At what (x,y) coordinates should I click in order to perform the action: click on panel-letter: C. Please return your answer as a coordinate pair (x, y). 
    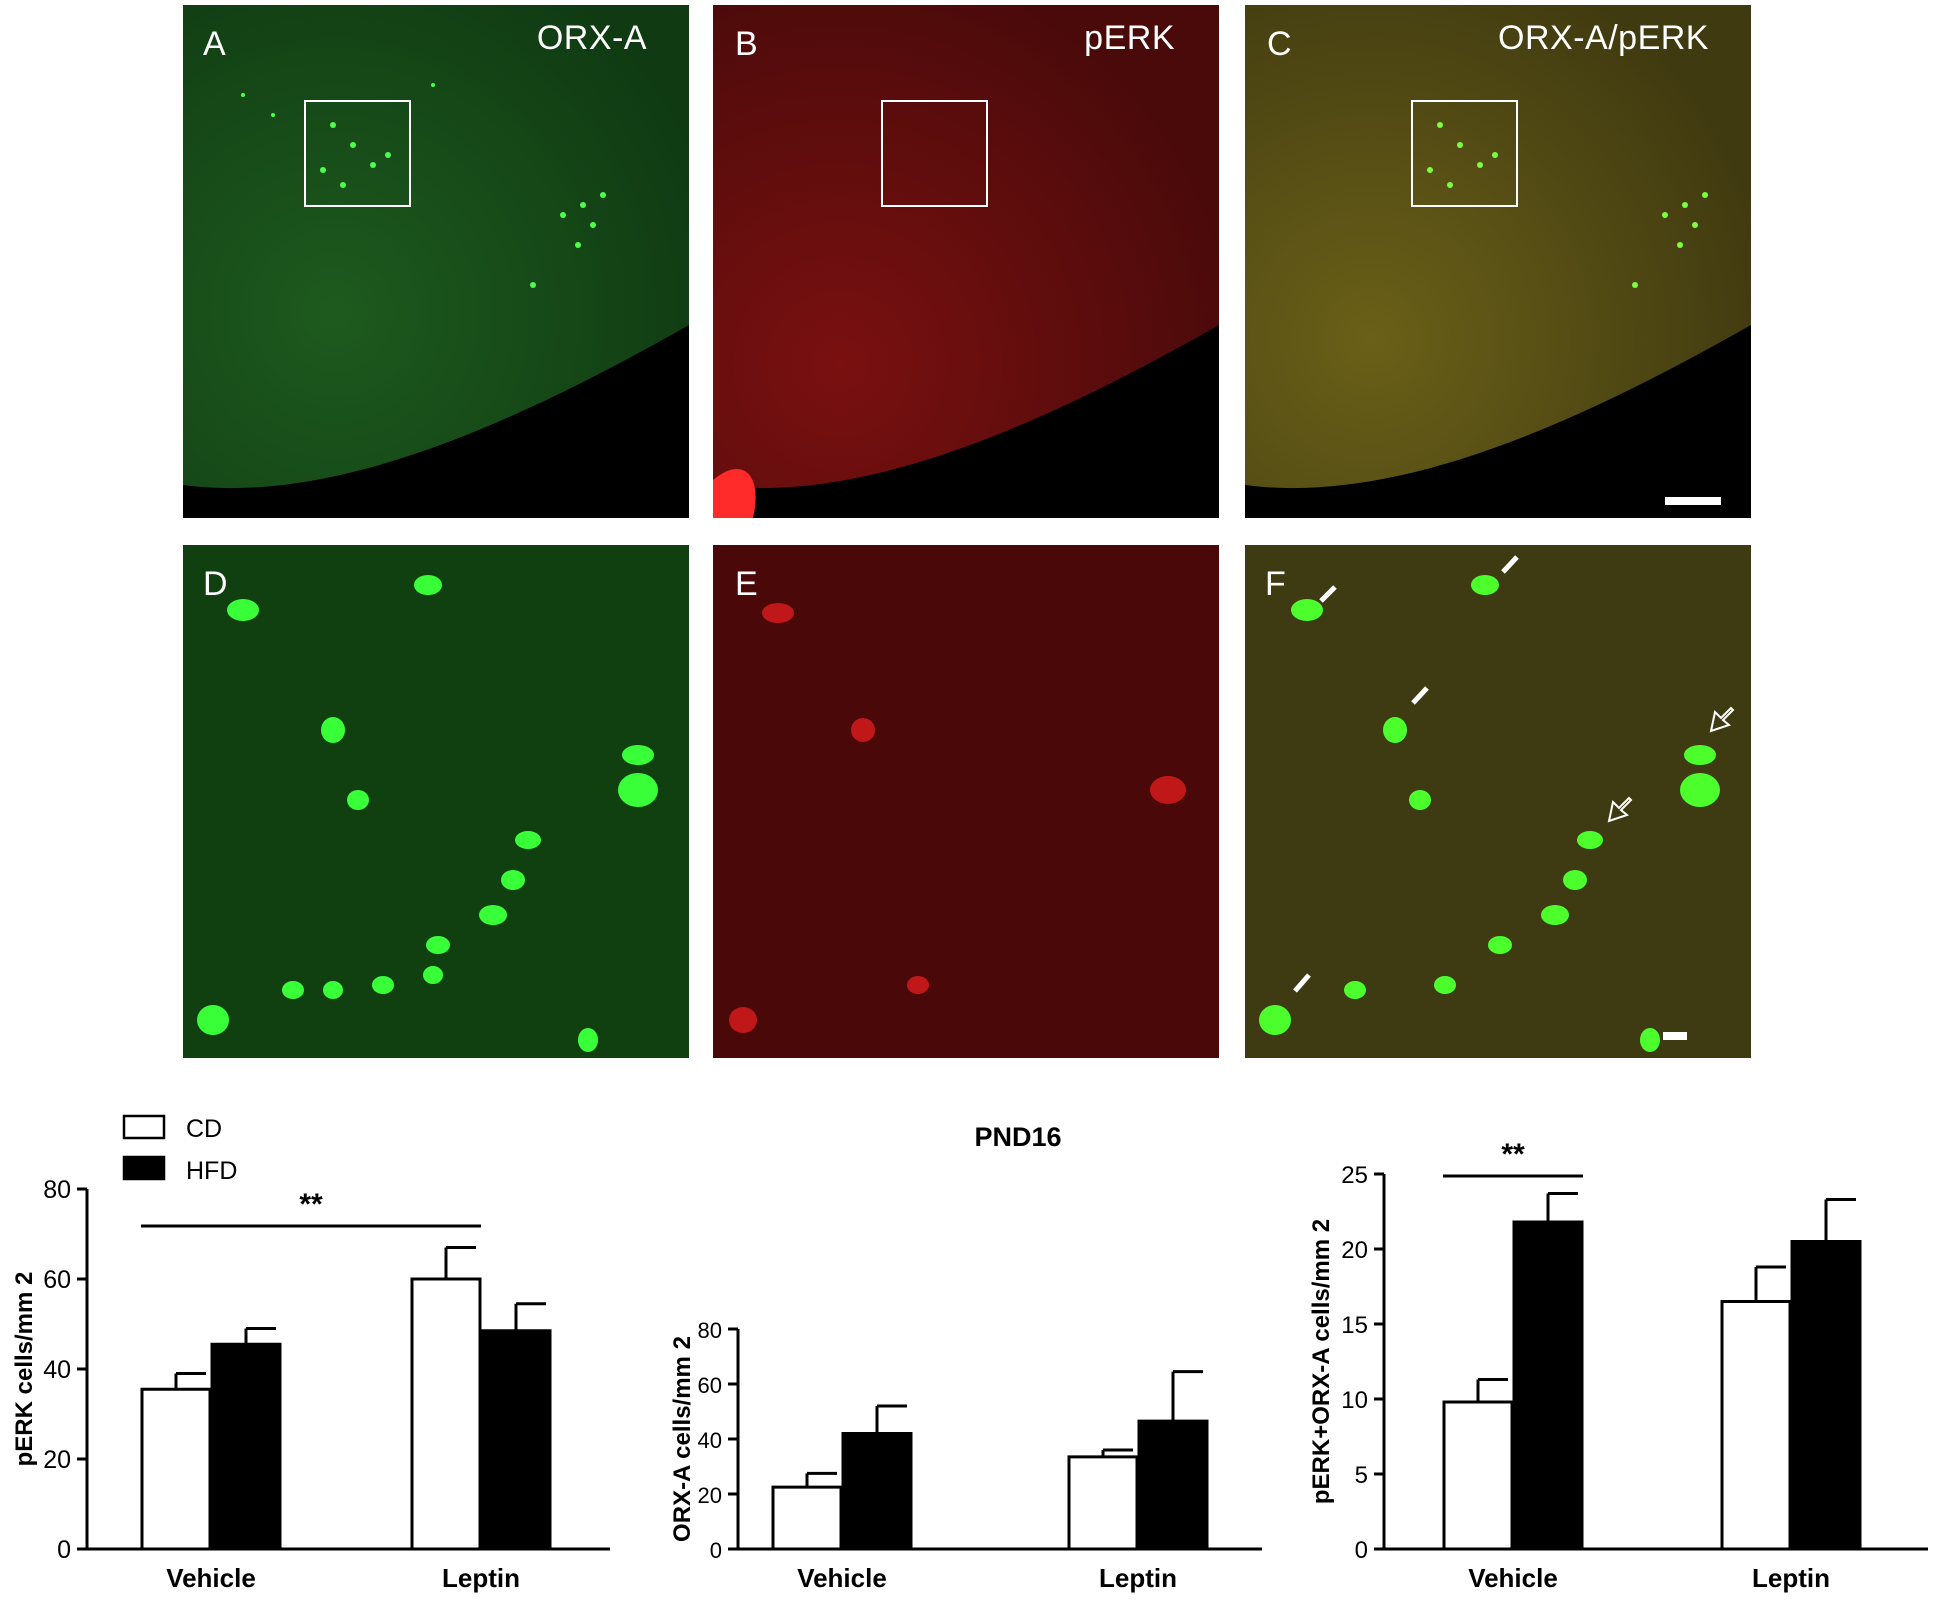
    Looking at the image, I should click on (1280, 44).